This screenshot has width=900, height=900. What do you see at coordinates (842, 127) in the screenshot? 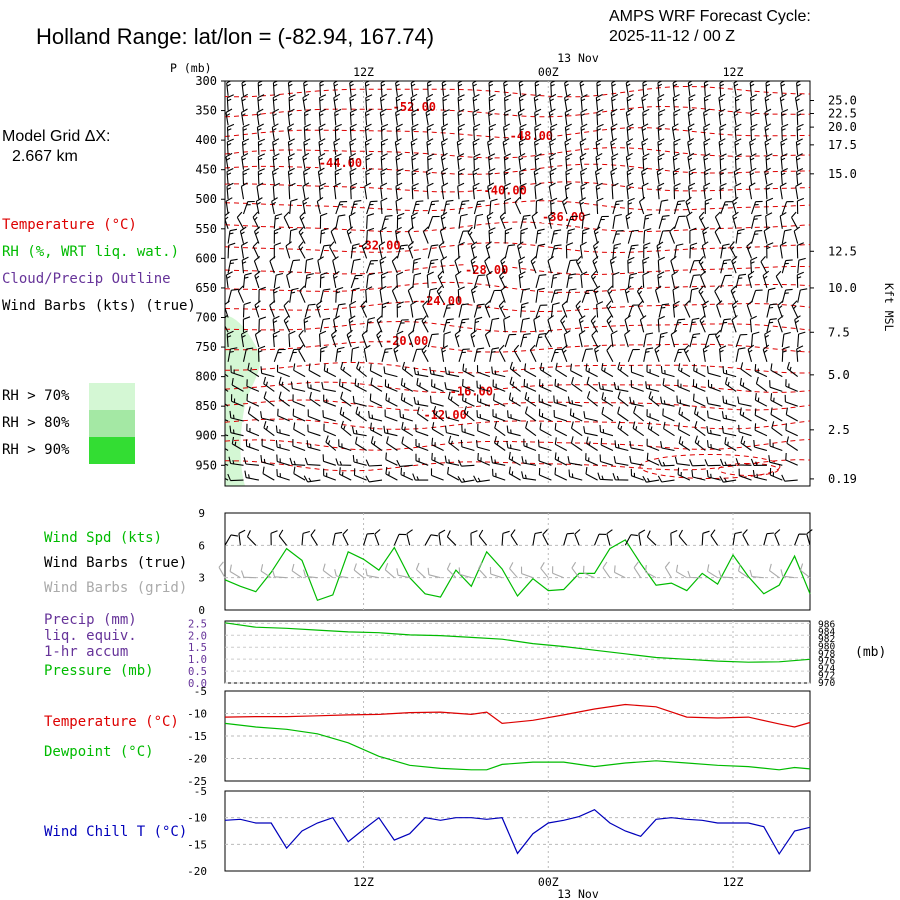
I see `height-tick-label: 20.0` at bounding box center [842, 127].